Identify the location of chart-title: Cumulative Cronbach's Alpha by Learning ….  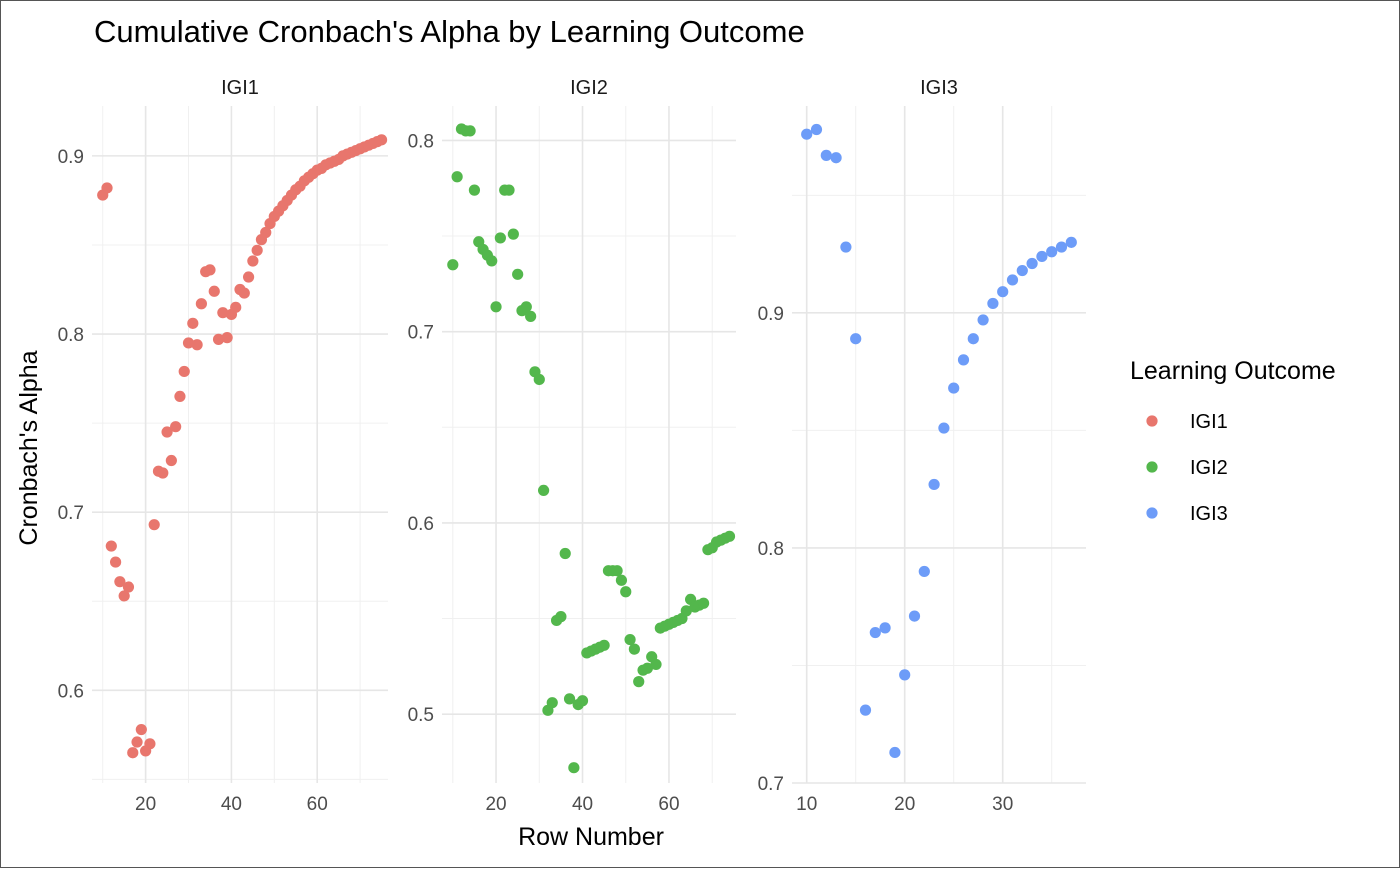
(449, 31).